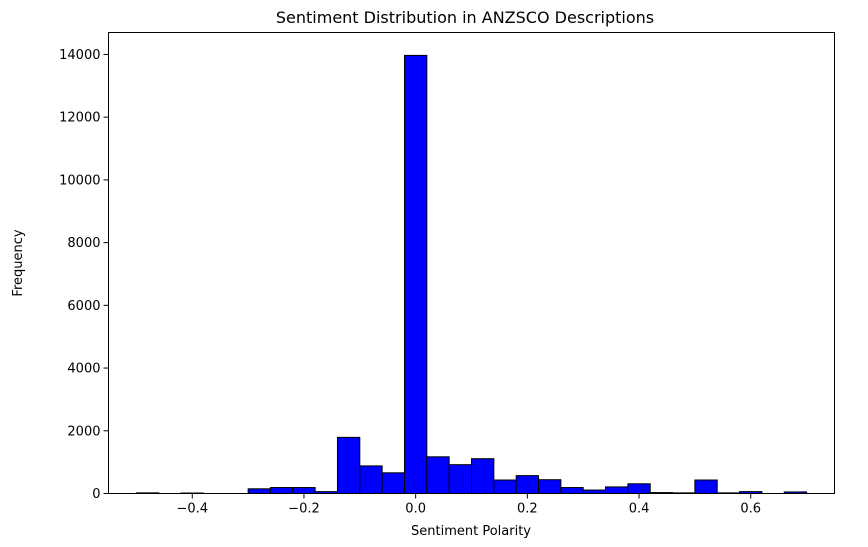 This screenshot has height=547, width=868. Describe the element at coordinates (79, 118) in the screenshot. I see `y-tick-label: 12000` at that location.